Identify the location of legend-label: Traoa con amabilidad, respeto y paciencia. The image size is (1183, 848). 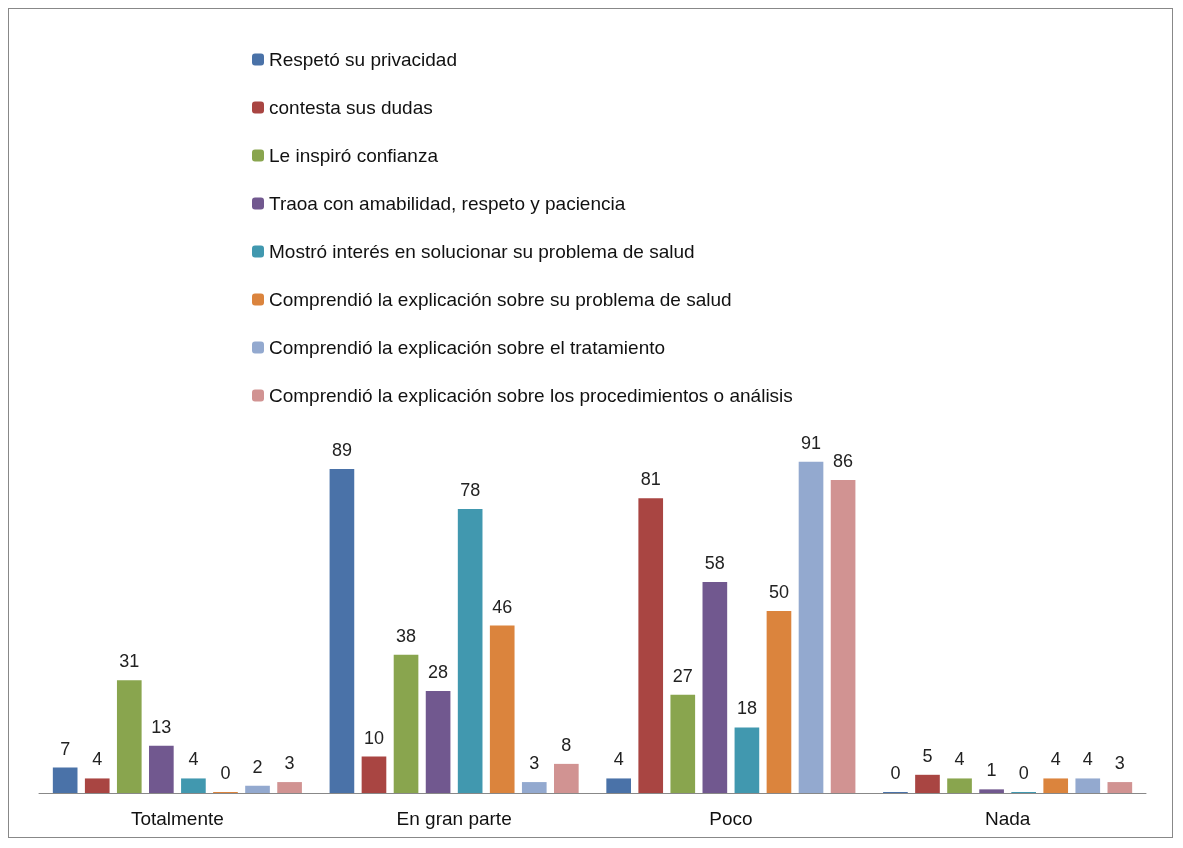
(447, 203).